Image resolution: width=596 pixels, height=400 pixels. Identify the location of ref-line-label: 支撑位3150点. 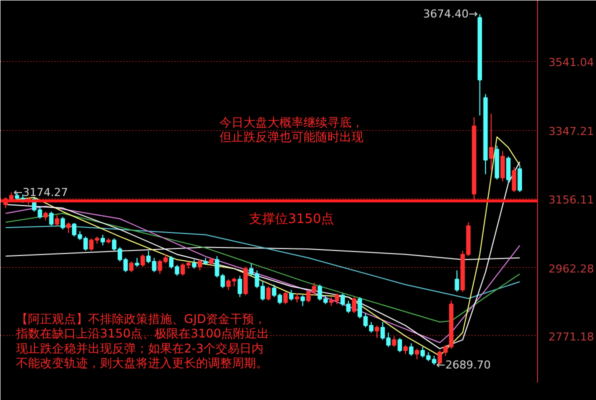
(291, 219).